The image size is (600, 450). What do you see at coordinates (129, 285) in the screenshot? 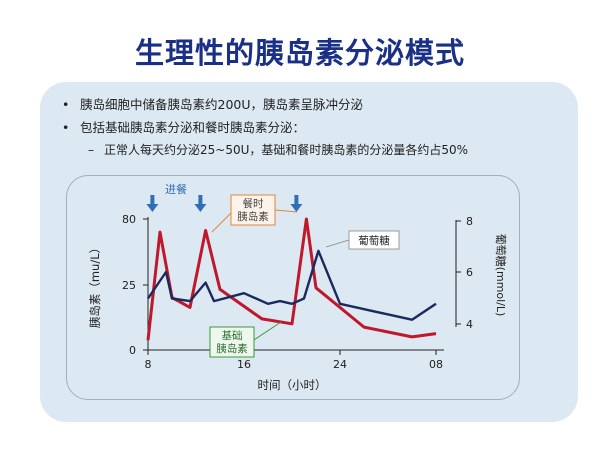
I see `y-left-tick-label: 25` at bounding box center [129, 285].